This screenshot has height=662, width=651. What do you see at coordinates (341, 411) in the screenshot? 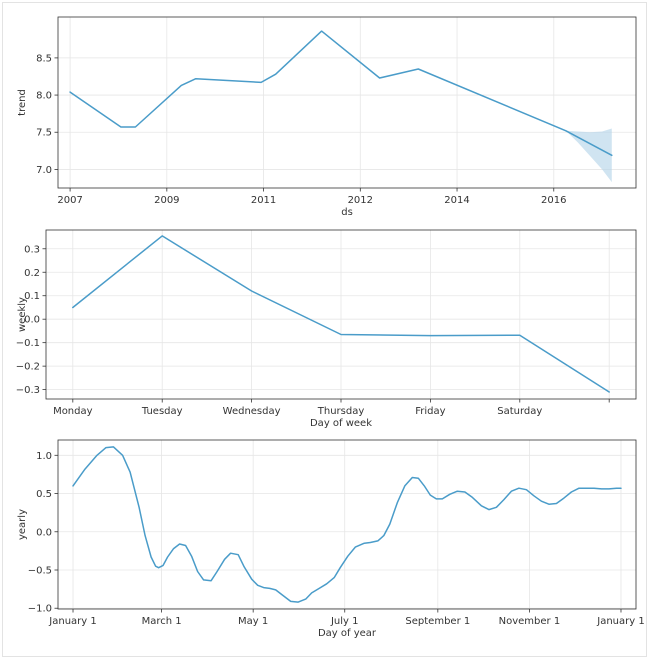
I see `weekly-x-tick-label: Thursday` at bounding box center [341, 411].